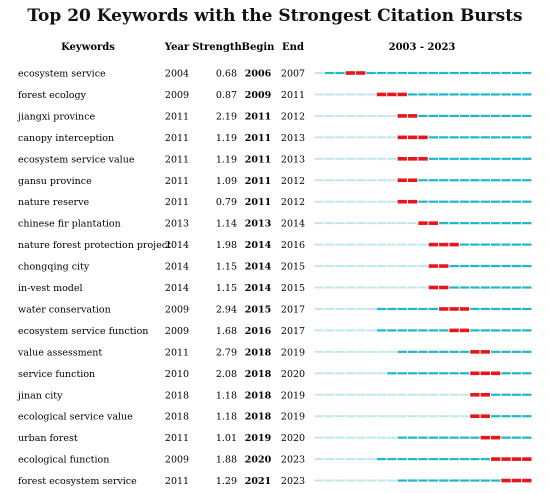  Describe the element at coordinates (50, 288) in the screenshot. I see `keyword-label: in-vest model` at that location.